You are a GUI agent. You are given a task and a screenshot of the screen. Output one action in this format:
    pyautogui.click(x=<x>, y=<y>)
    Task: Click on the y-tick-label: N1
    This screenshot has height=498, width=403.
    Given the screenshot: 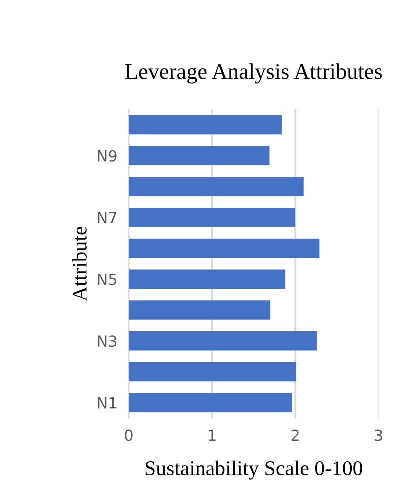 What is the action you would take?
    pyautogui.click(x=107, y=403)
    